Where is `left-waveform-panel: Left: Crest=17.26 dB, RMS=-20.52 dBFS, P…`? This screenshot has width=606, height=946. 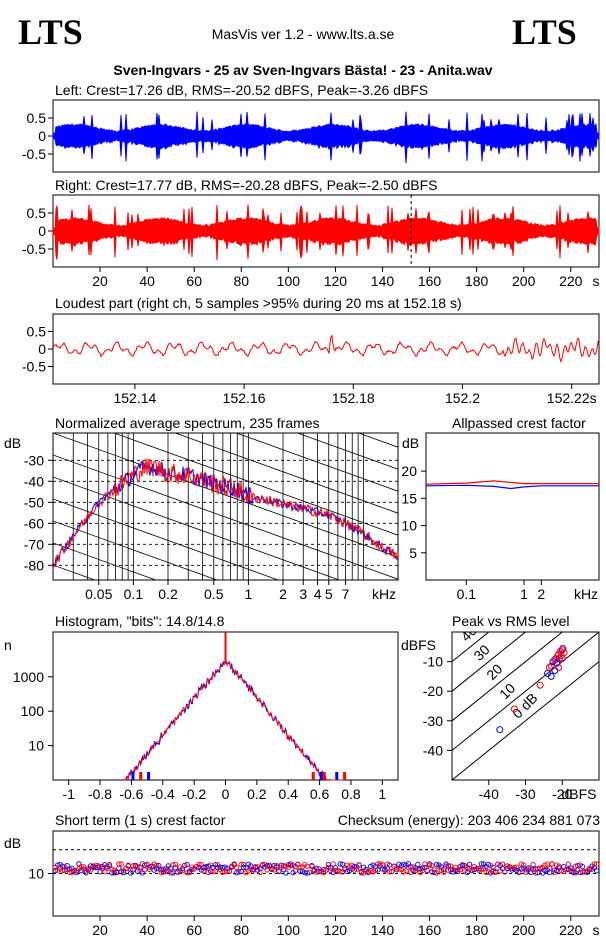 left-waveform-panel: Left: Crest=17.26 dB, RMS=-20.52 dBFS, P… is located at coordinates (311, 127).